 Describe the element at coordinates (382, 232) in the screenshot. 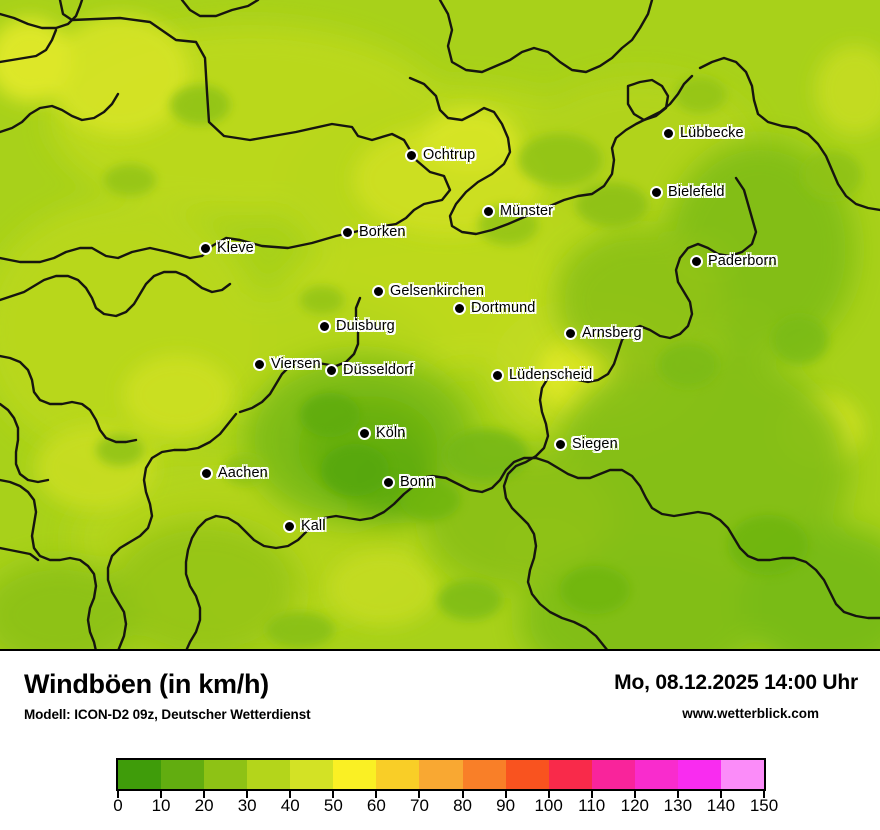

I see `city-label: Borken` at that location.